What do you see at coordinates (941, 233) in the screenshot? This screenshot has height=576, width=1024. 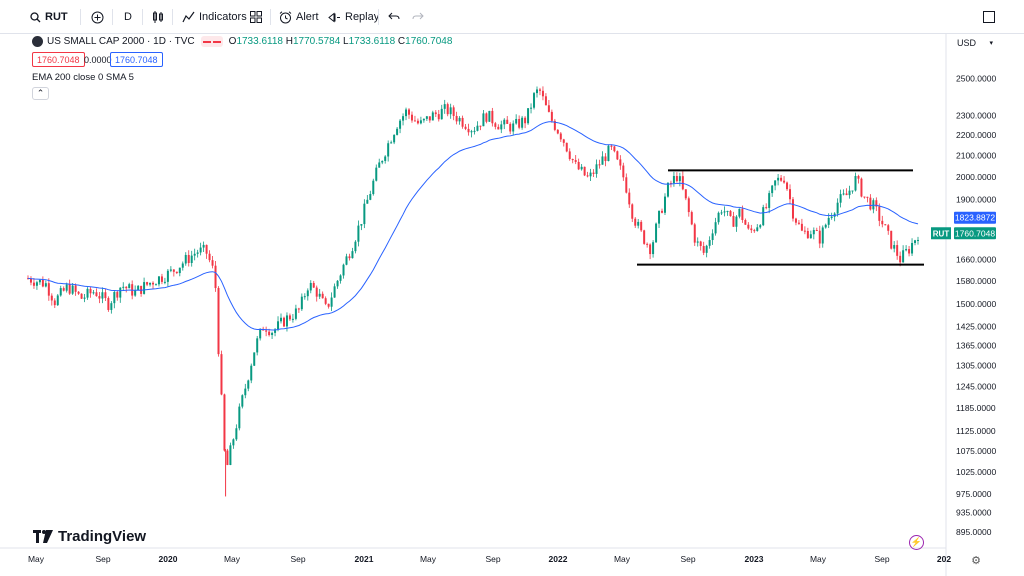 I see `symbol-tag-label: RUT` at bounding box center [941, 233].